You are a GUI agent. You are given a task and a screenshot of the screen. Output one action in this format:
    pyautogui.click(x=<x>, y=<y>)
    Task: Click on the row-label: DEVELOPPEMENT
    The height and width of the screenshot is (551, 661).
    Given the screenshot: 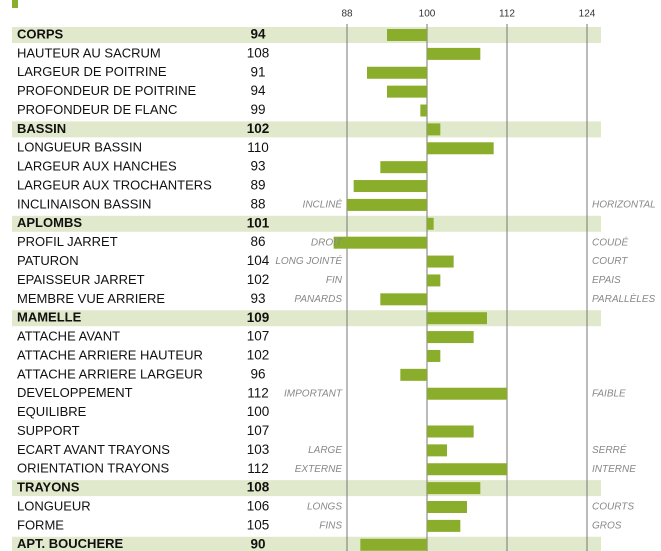 What is the action you would take?
    pyautogui.click(x=75, y=392)
    